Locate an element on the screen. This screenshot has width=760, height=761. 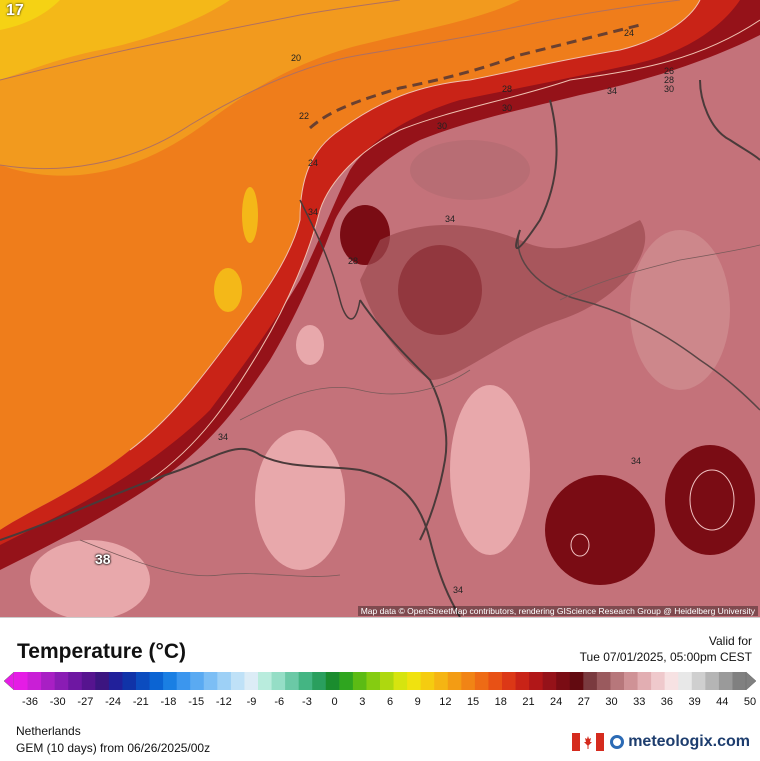
colorbar-tick-label: 0 is located at coordinates (334, 702).